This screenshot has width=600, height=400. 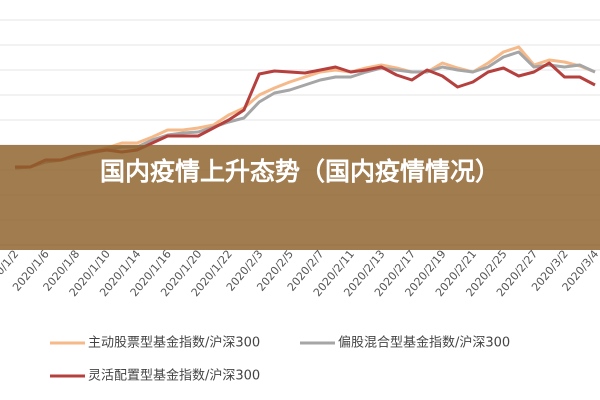 I want to click on banner-title: 国内疫情上升态势（国内疫情情况）, so click(x=299, y=171).